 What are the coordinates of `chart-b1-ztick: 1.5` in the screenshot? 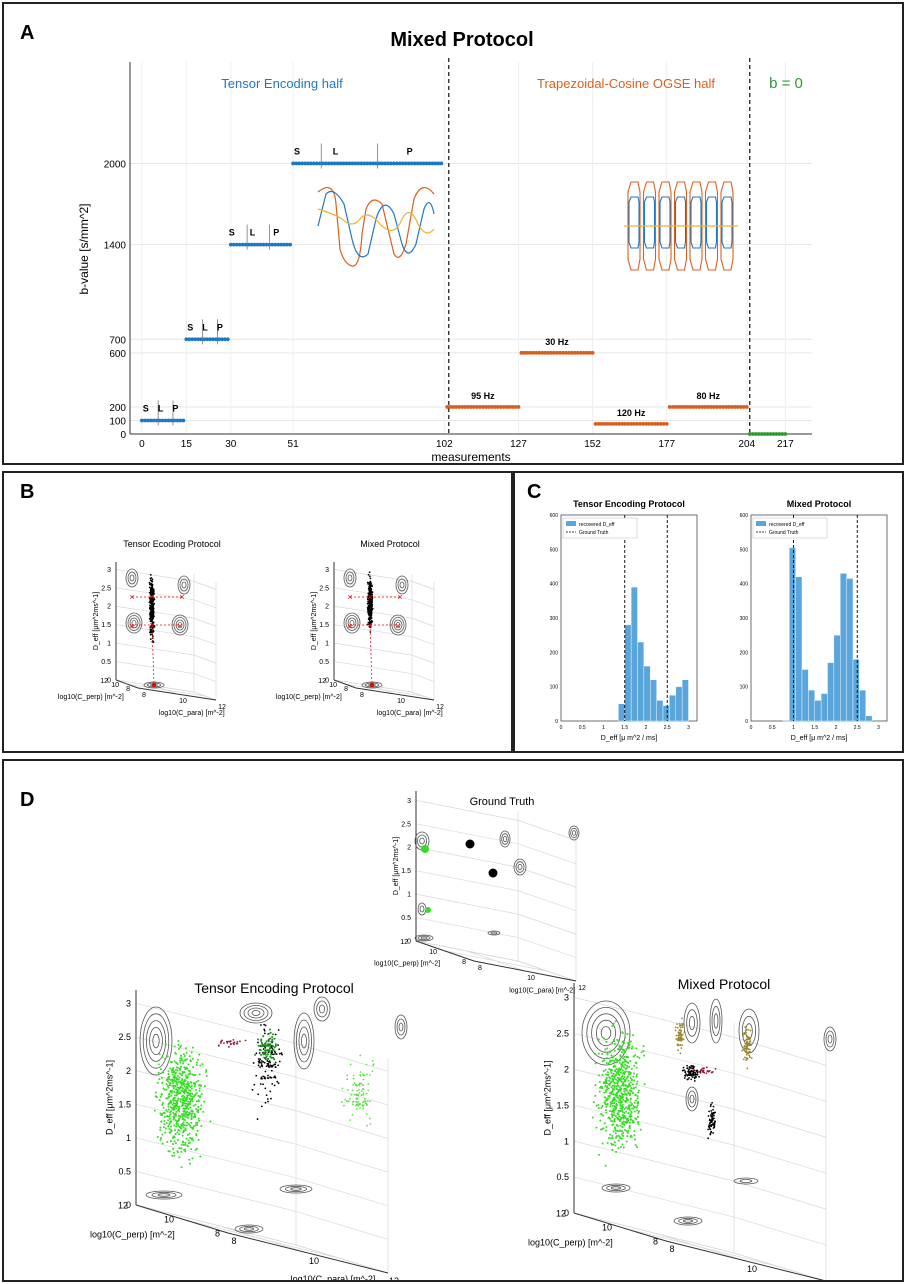 It's located at (106, 625).